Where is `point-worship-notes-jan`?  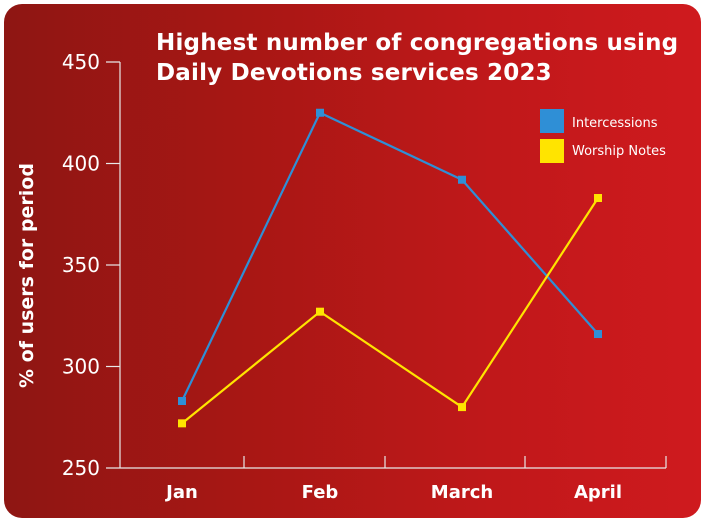
point-worship-notes-jan is located at coordinates (182, 423).